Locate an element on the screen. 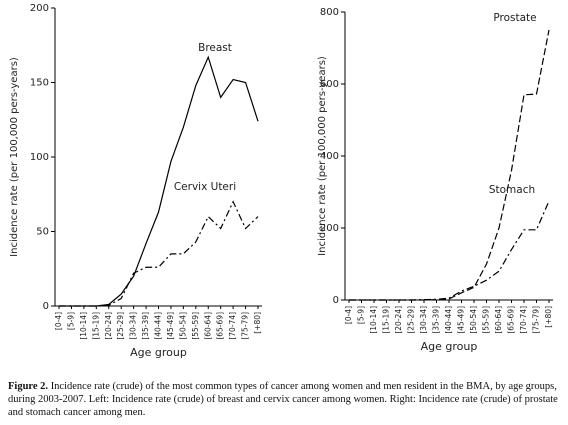 The width and height of the screenshot is (568, 425). y-tick-label: 400 is located at coordinates (329, 156).